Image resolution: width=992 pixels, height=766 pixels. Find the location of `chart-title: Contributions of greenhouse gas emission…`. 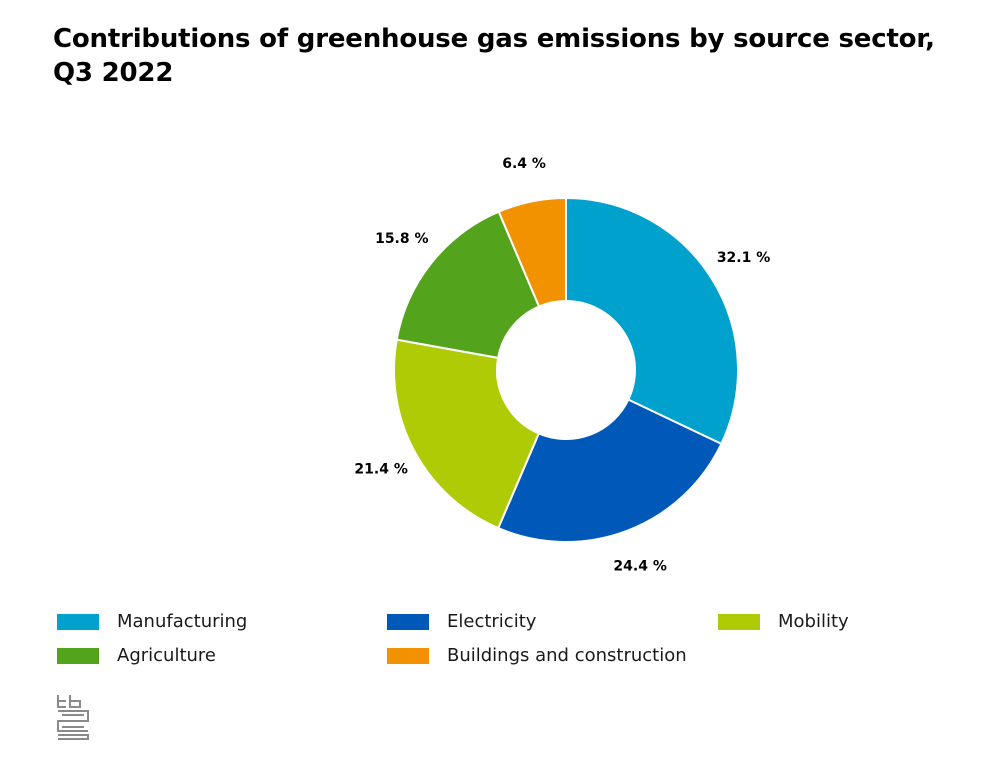

chart-title: Contributions of greenhouse gas emission… is located at coordinates (494, 56).